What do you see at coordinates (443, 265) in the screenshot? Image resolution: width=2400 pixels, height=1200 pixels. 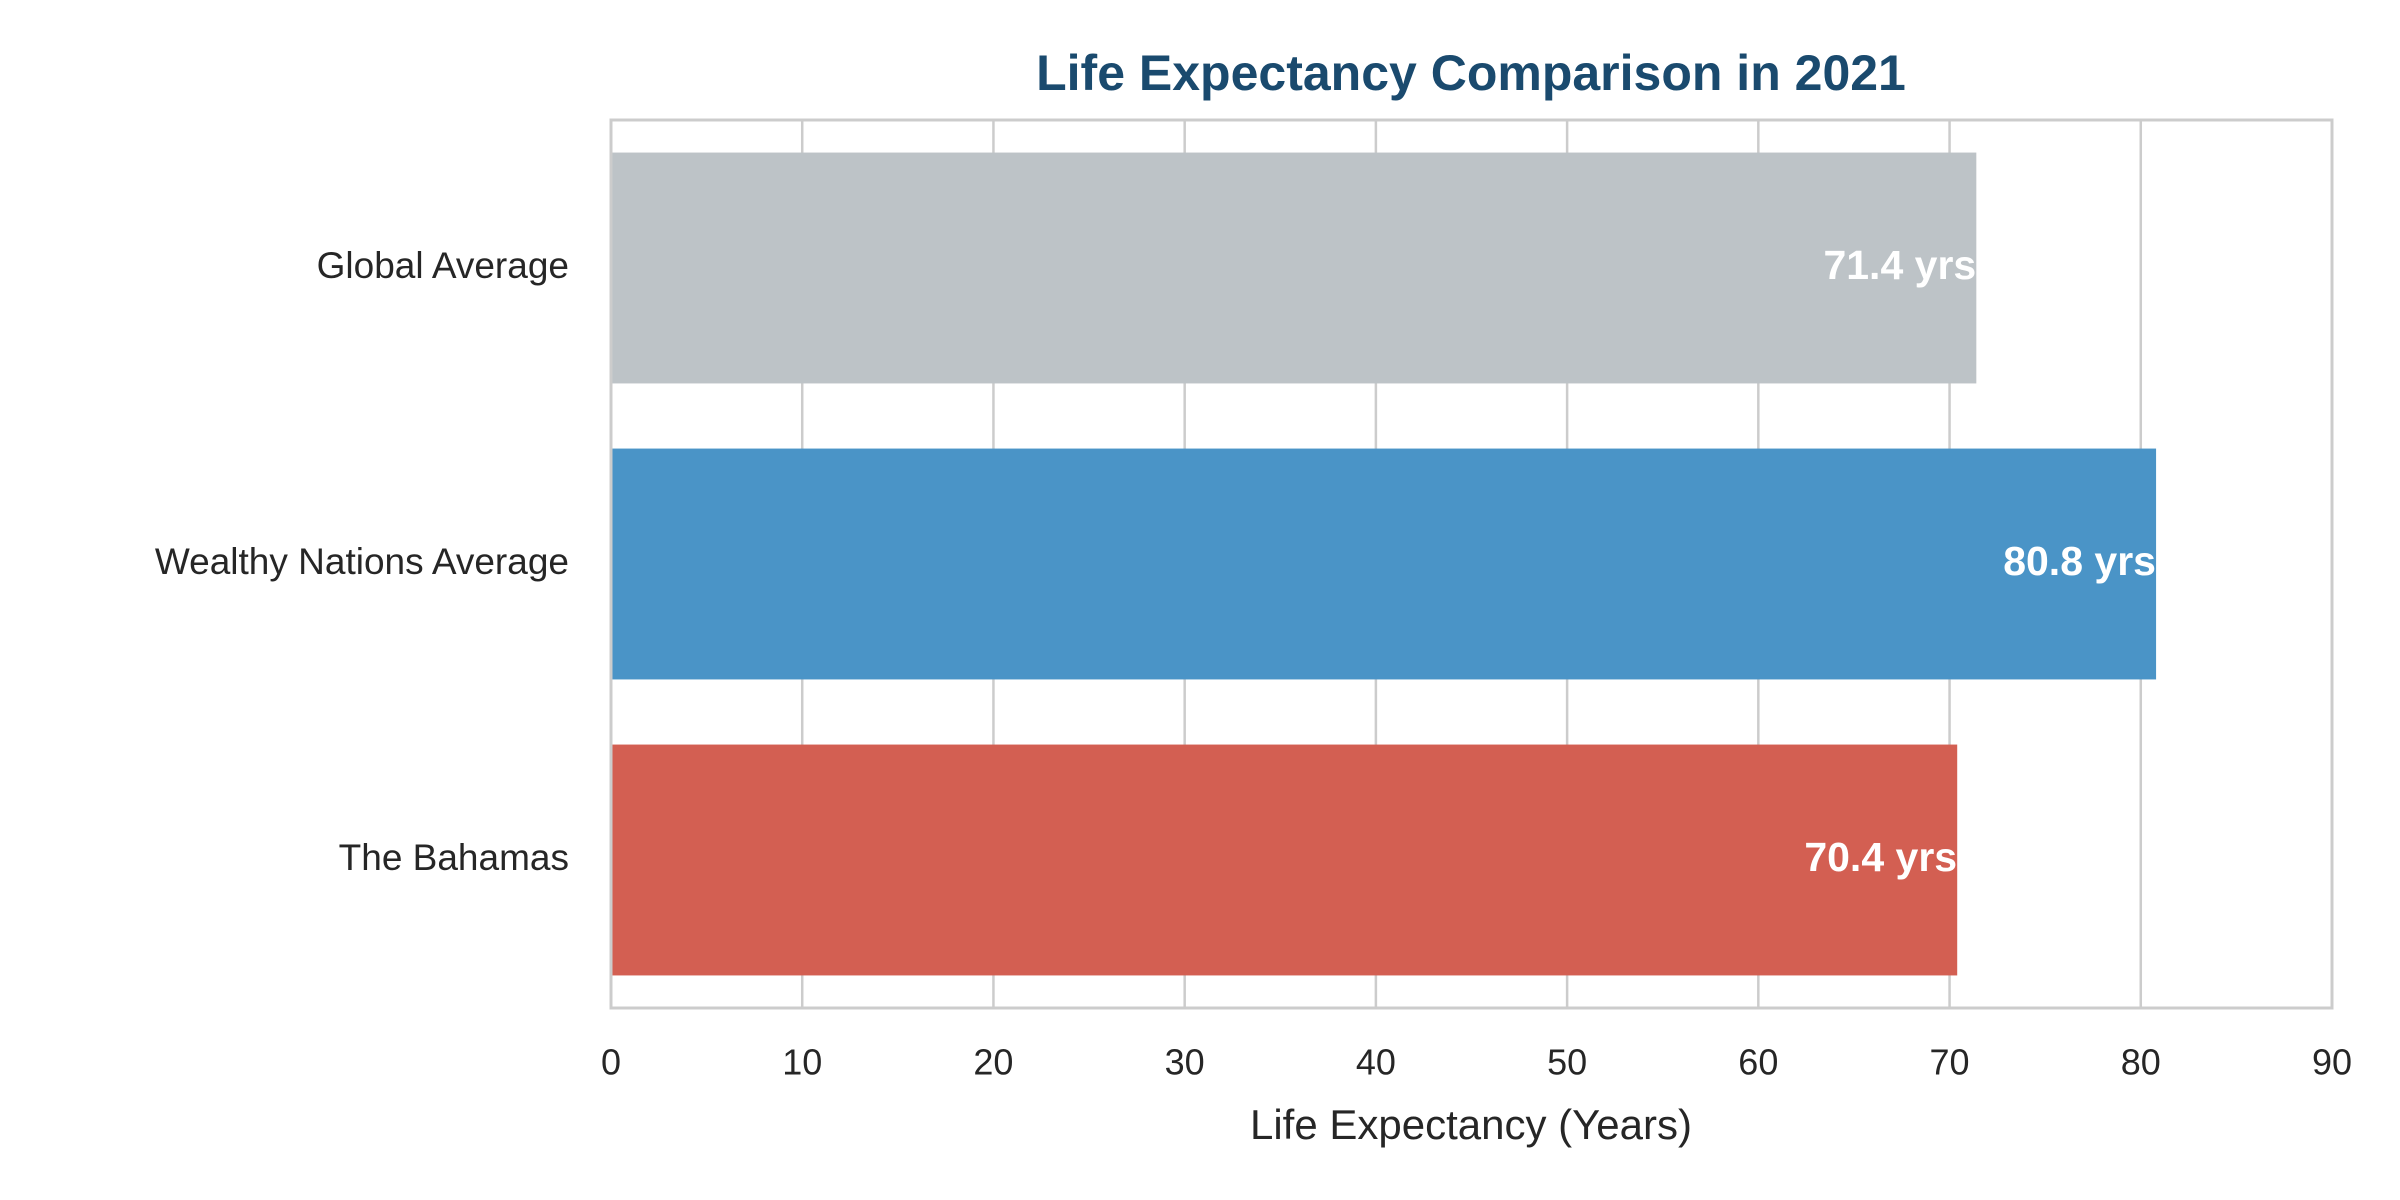 I see `y-tick-label: Global Average` at bounding box center [443, 265].